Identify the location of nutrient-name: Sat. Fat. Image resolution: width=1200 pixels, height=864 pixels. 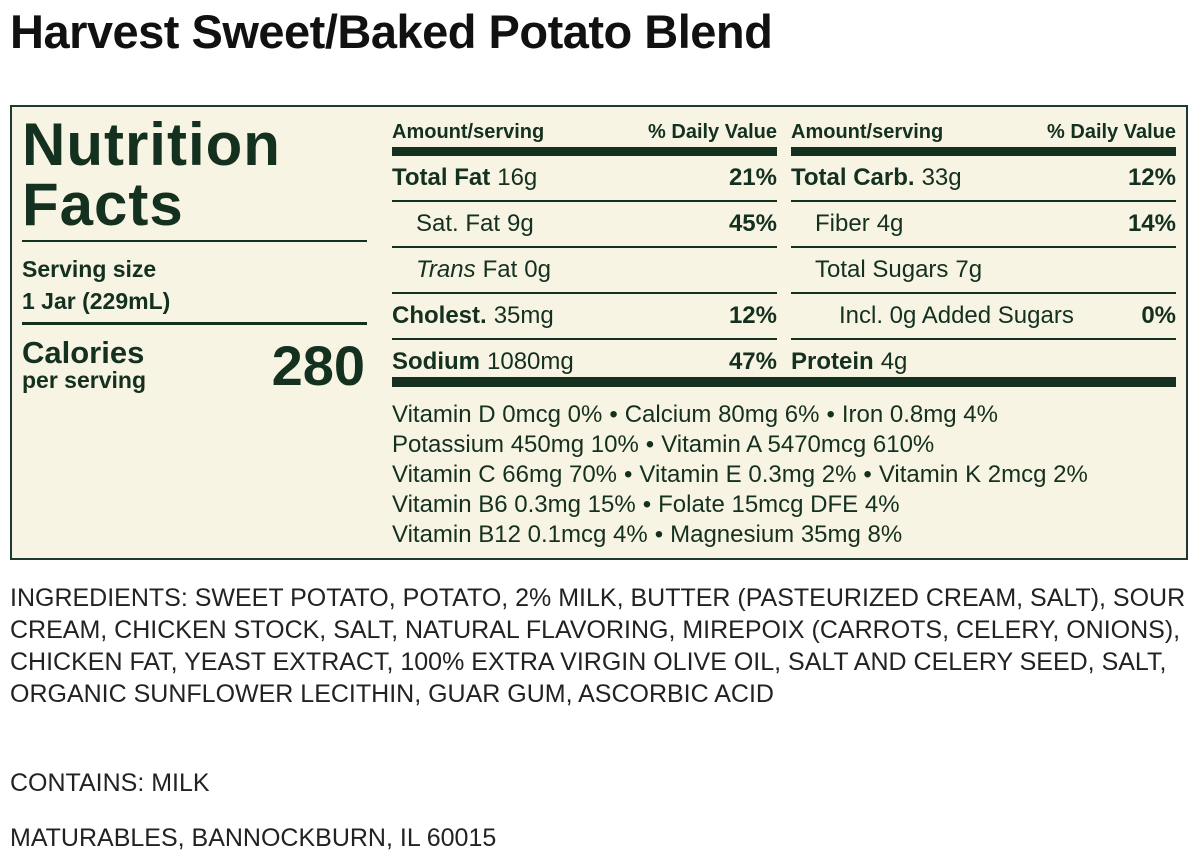
(458, 223).